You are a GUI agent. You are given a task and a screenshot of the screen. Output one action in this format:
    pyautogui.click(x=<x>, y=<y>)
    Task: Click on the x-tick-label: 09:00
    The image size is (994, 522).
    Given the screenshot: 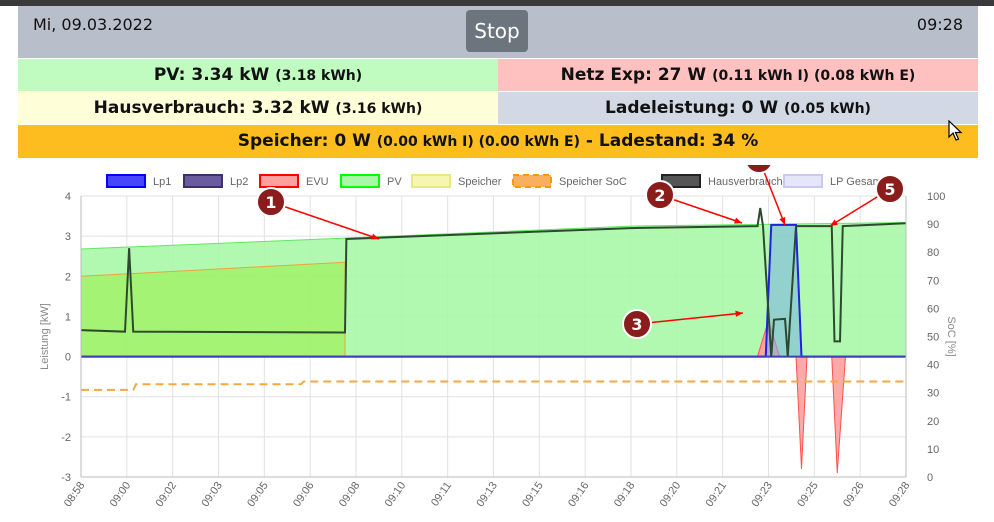 What is the action you would take?
    pyautogui.click(x=121, y=494)
    